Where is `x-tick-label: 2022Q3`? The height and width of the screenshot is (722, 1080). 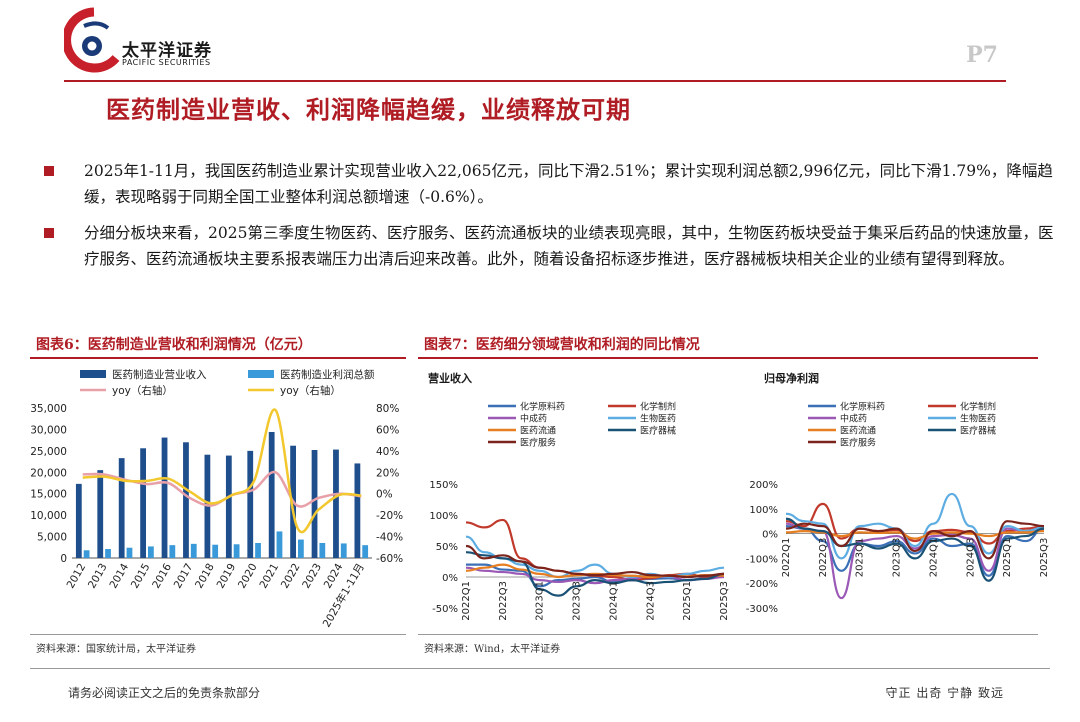 x-tick-label: 2022Q3 is located at coordinates (503, 601).